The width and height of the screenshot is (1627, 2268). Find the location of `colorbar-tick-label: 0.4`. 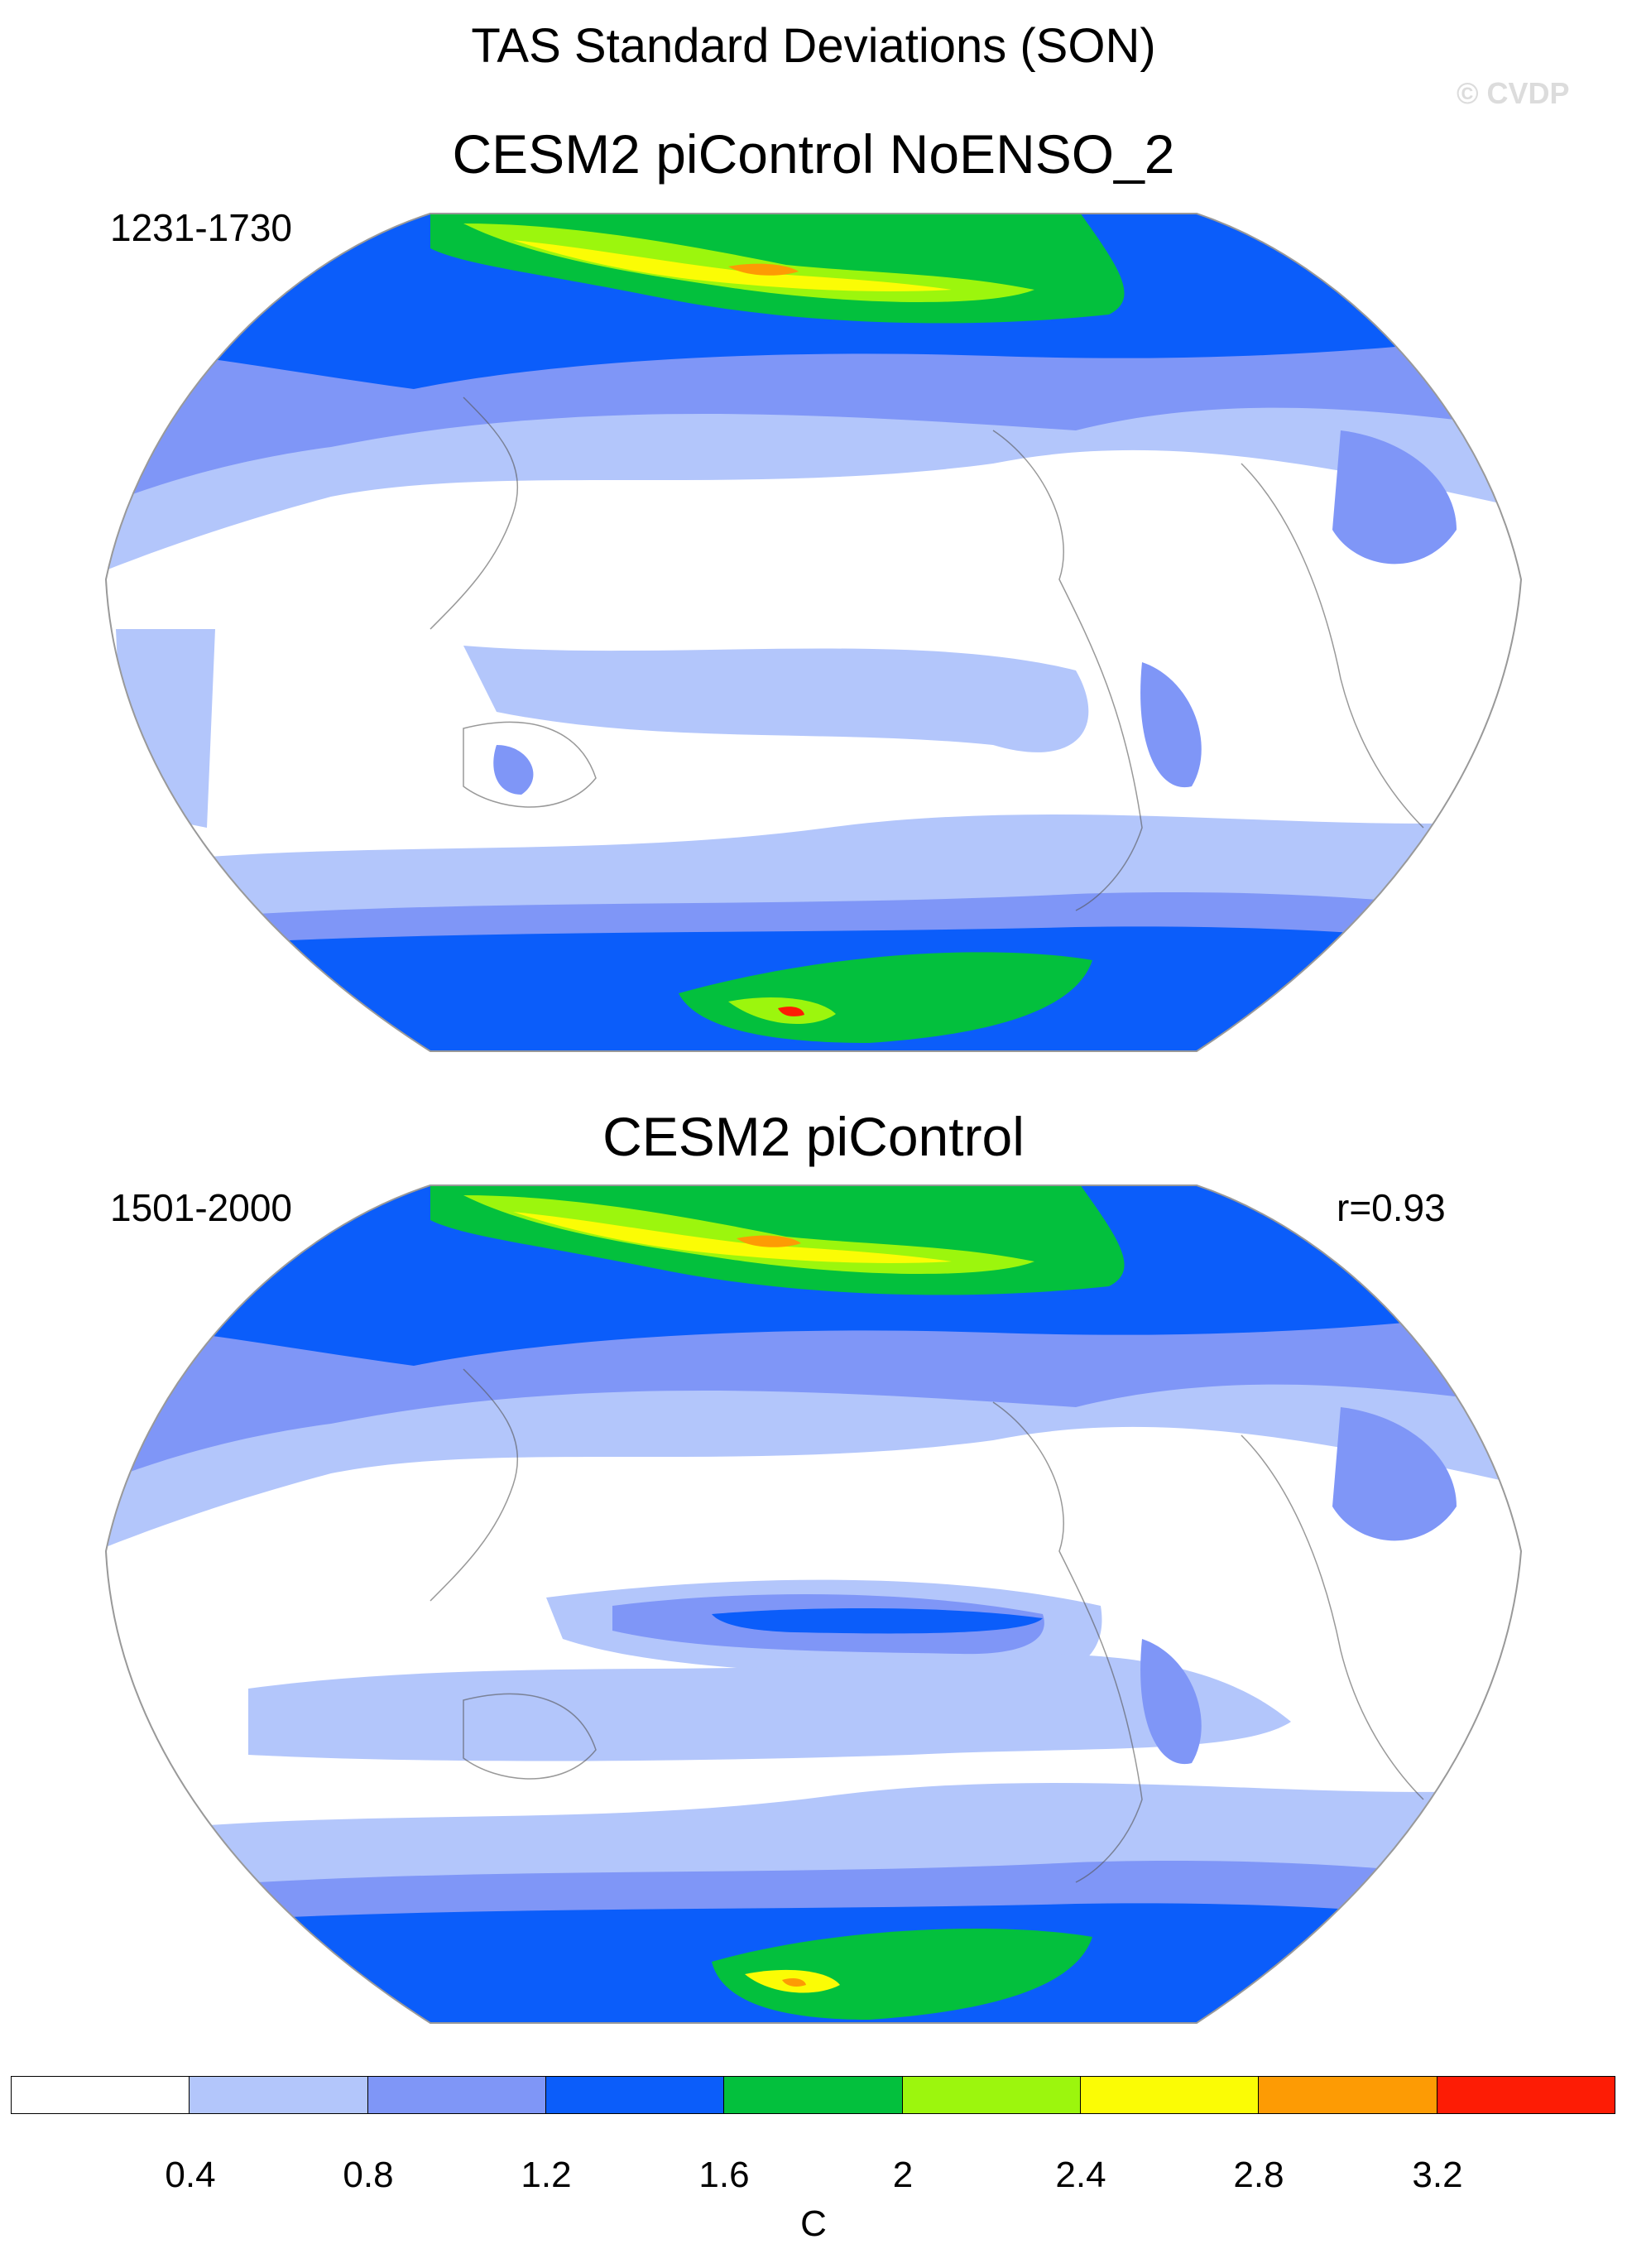

colorbar-tick-label: 0.4 is located at coordinates (190, 2175).